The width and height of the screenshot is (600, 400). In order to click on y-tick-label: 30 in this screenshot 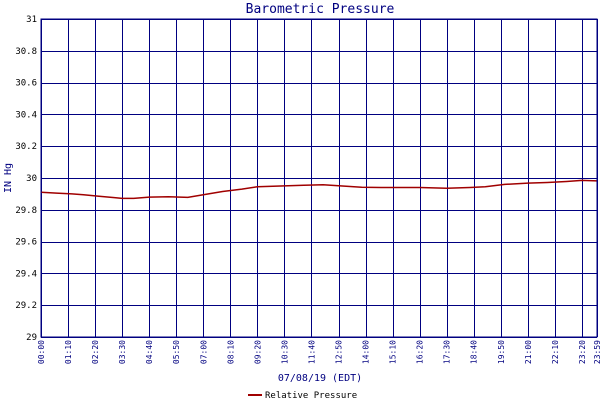, I will do `click(31, 179)`.